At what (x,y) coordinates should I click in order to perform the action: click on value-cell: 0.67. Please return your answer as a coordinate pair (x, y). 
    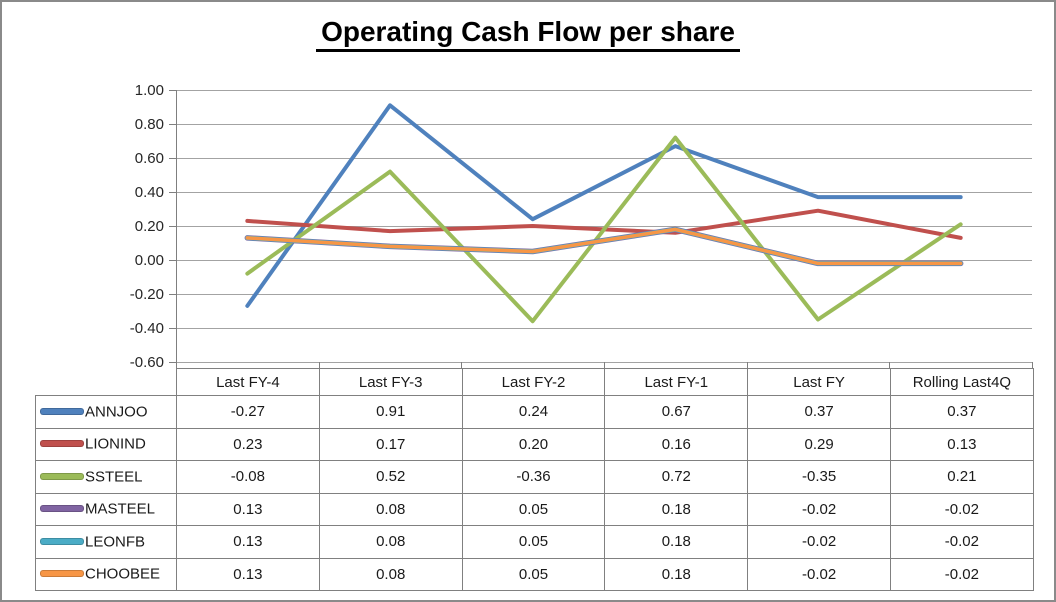
    Looking at the image, I should click on (676, 412).